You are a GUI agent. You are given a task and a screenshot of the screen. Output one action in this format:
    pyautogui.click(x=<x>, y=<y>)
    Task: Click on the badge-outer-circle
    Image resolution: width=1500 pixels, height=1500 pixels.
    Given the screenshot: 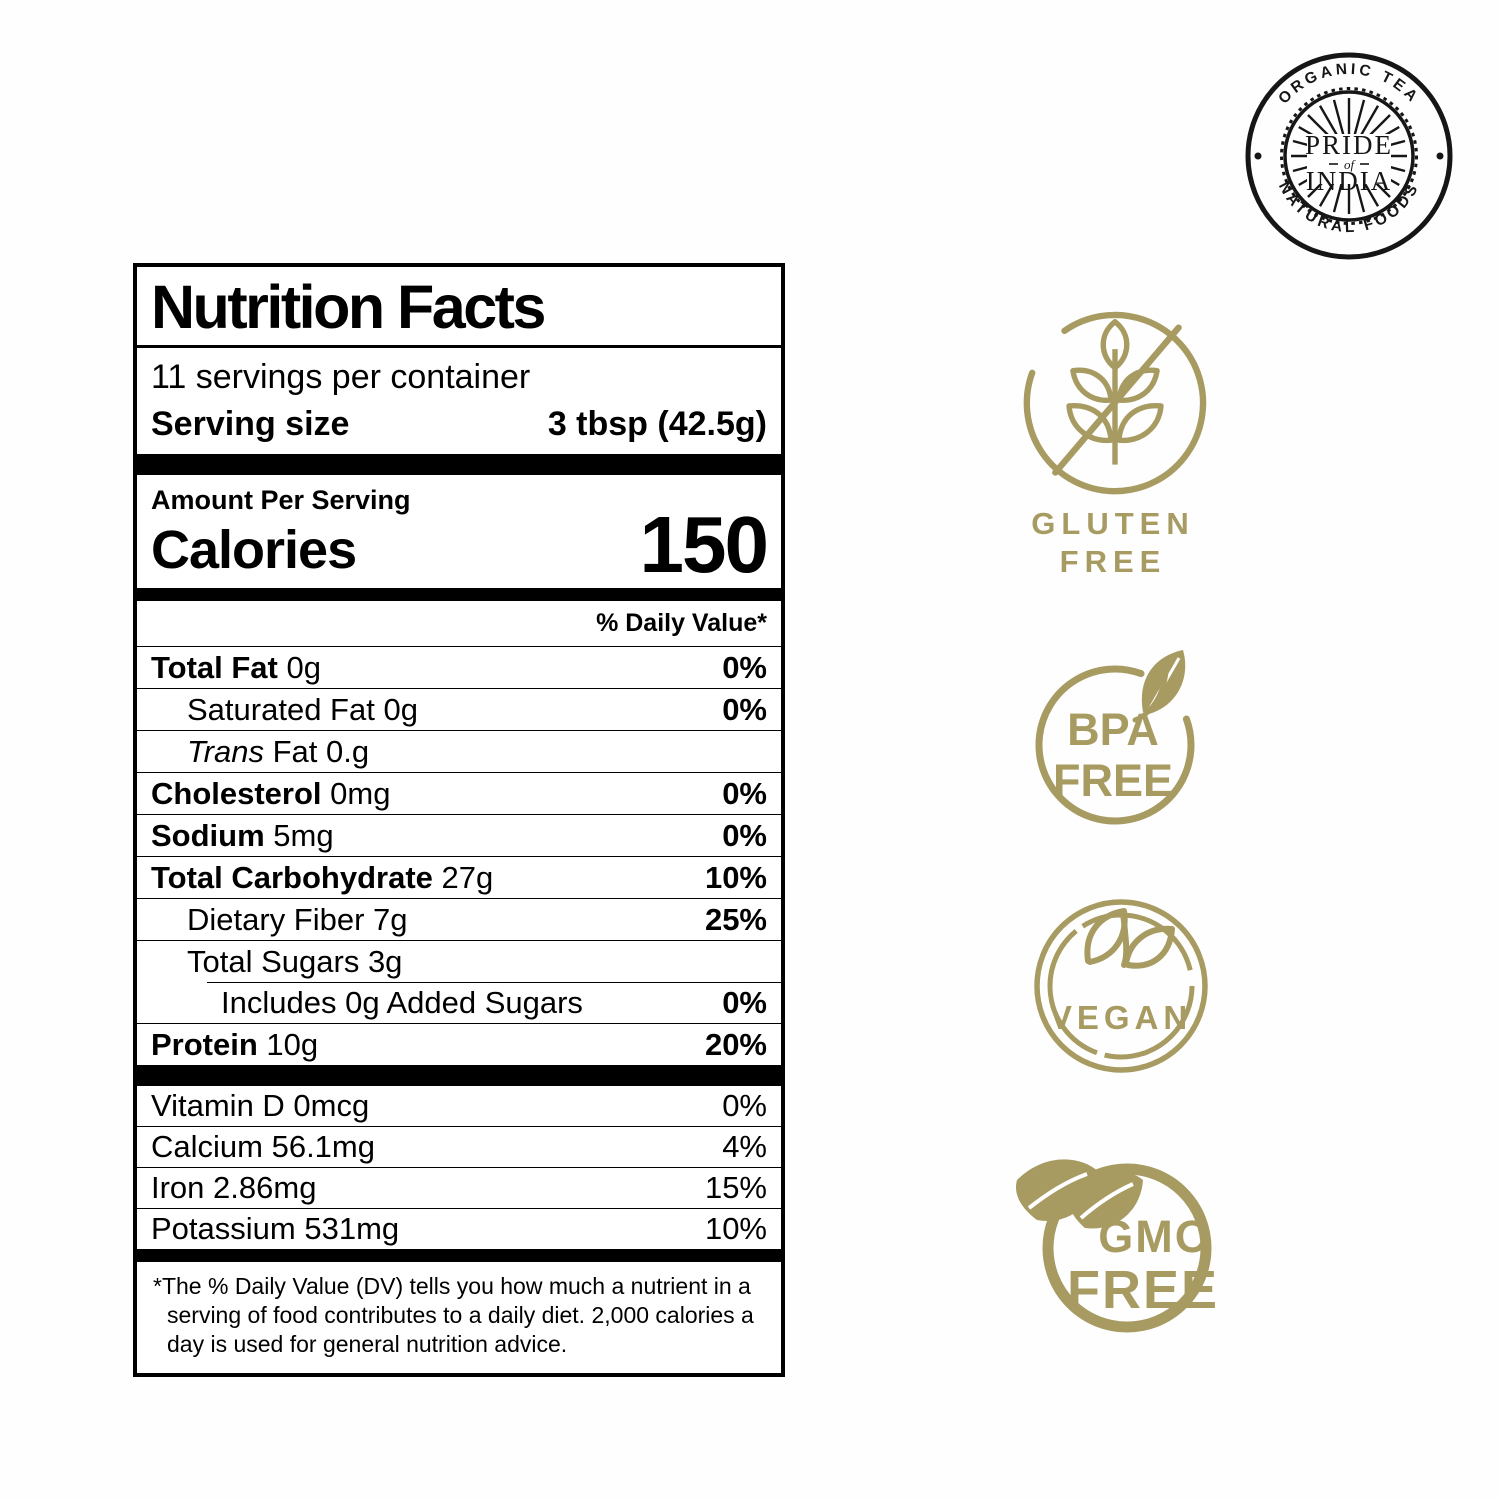 What is the action you would take?
    pyautogui.click(x=1121, y=986)
    